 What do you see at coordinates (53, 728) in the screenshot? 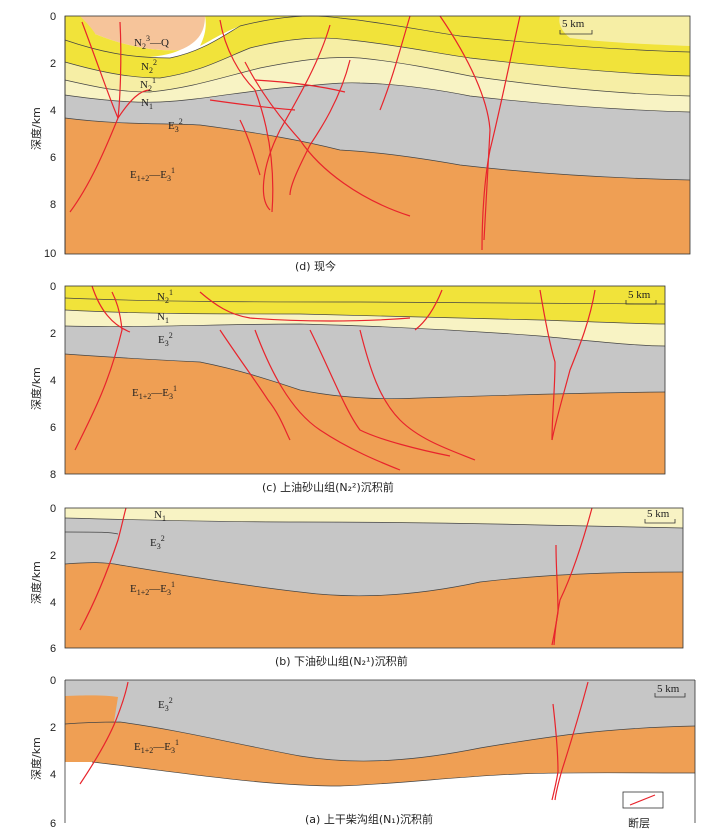
I see `tick-a-1: 2` at bounding box center [53, 728].